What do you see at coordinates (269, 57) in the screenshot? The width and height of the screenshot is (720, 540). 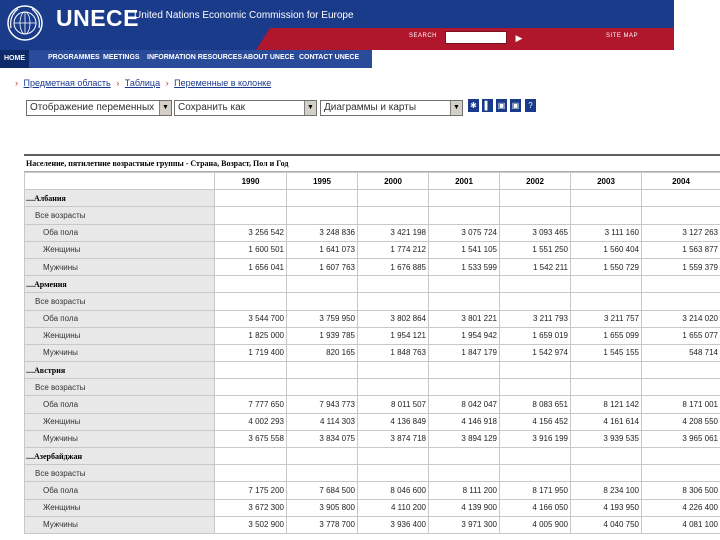 I see `nav-about-unece: ABOUT UNECE` at bounding box center [269, 57].